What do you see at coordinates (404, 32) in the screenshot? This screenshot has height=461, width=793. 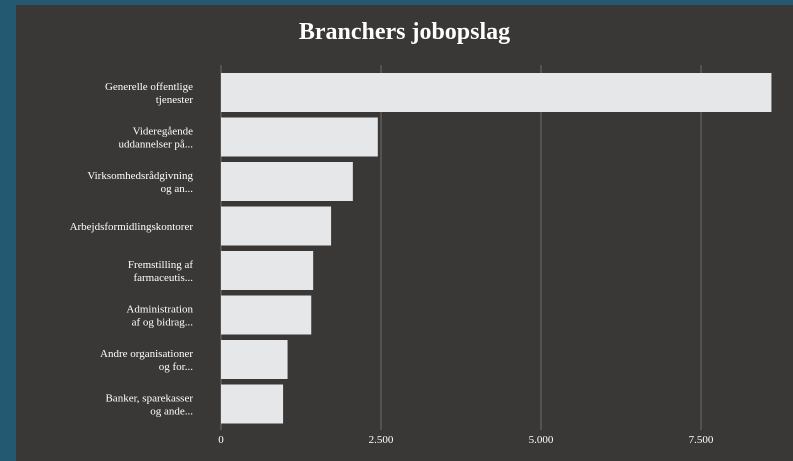 I see `chart-title: Branchers jobopslag` at bounding box center [404, 32].